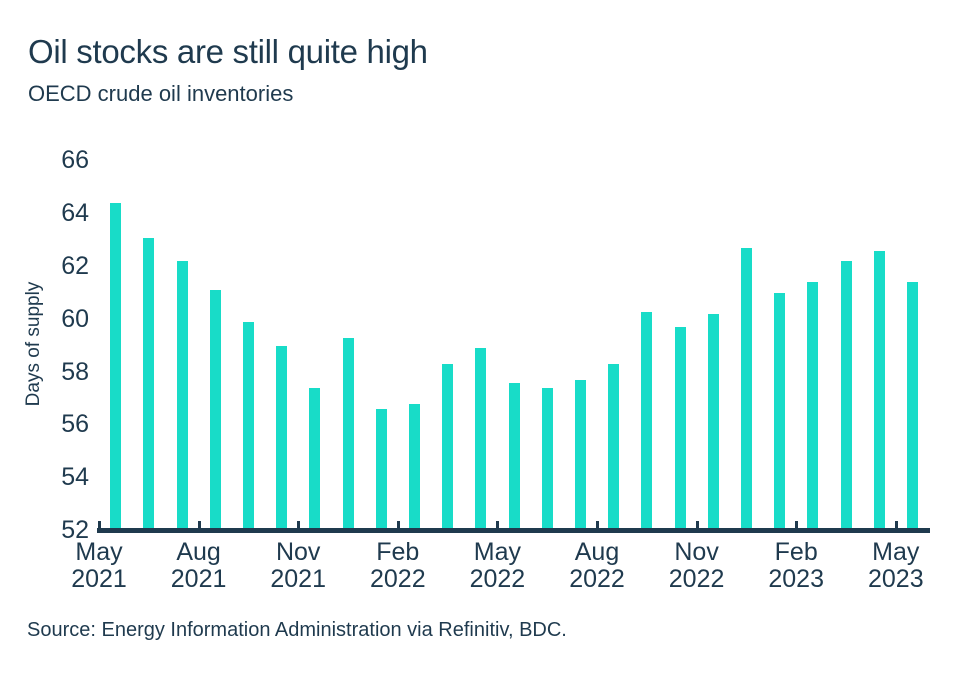  Describe the element at coordinates (780, 410) in the screenshot. I see `bar-jan-2023` at that location.